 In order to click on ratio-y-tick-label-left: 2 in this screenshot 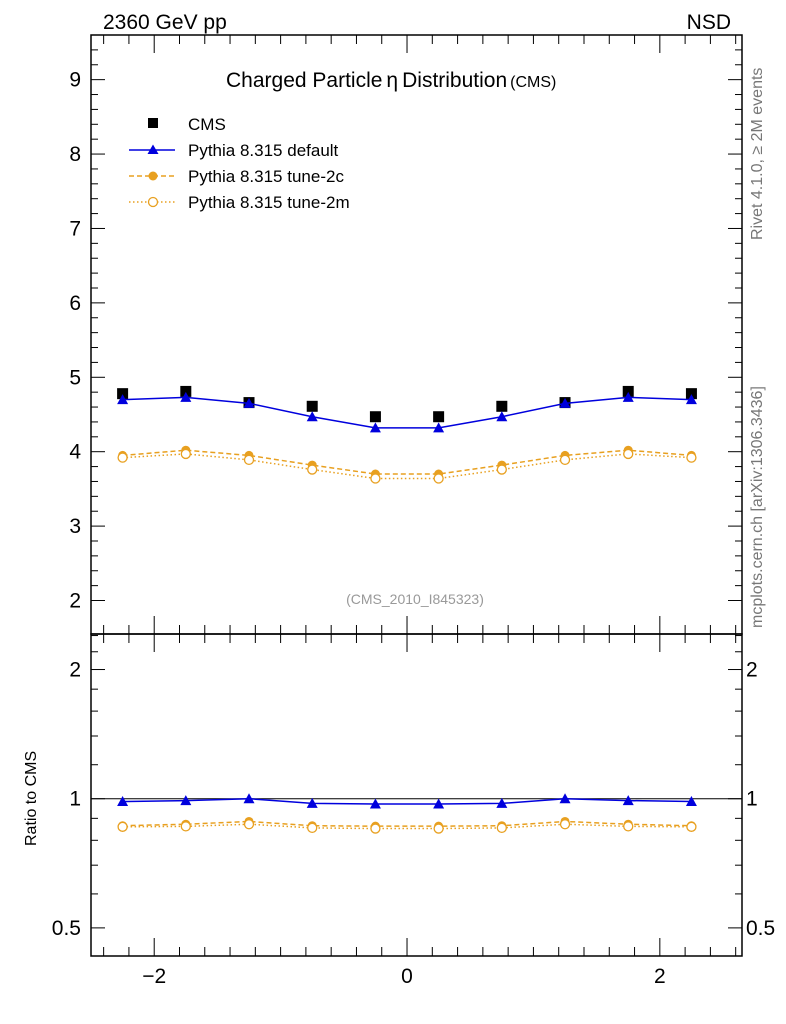, I will do `click(75, 670)`.